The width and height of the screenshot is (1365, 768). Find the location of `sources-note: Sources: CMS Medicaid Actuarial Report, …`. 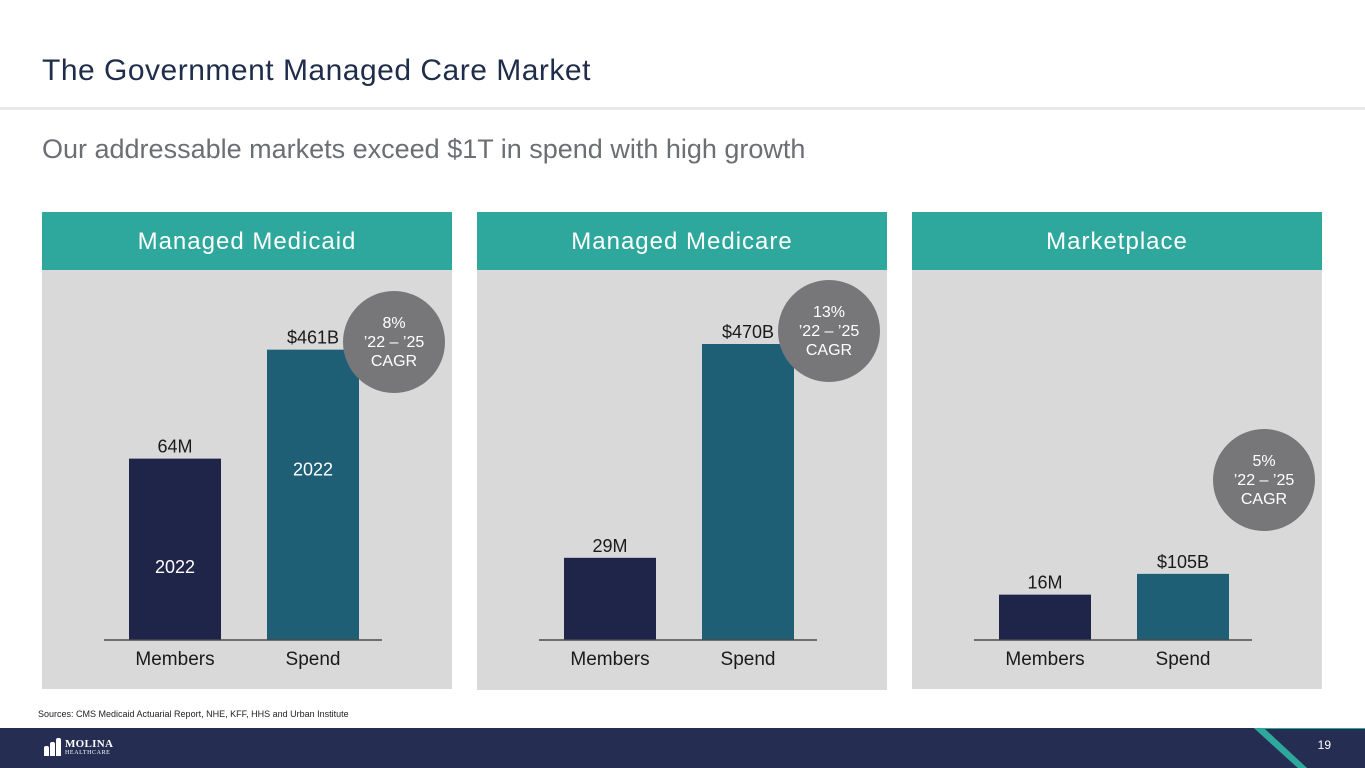

sources-note: Sources: CMS Medicaid Actuarial Report, … is located at coordinates (193, 714).